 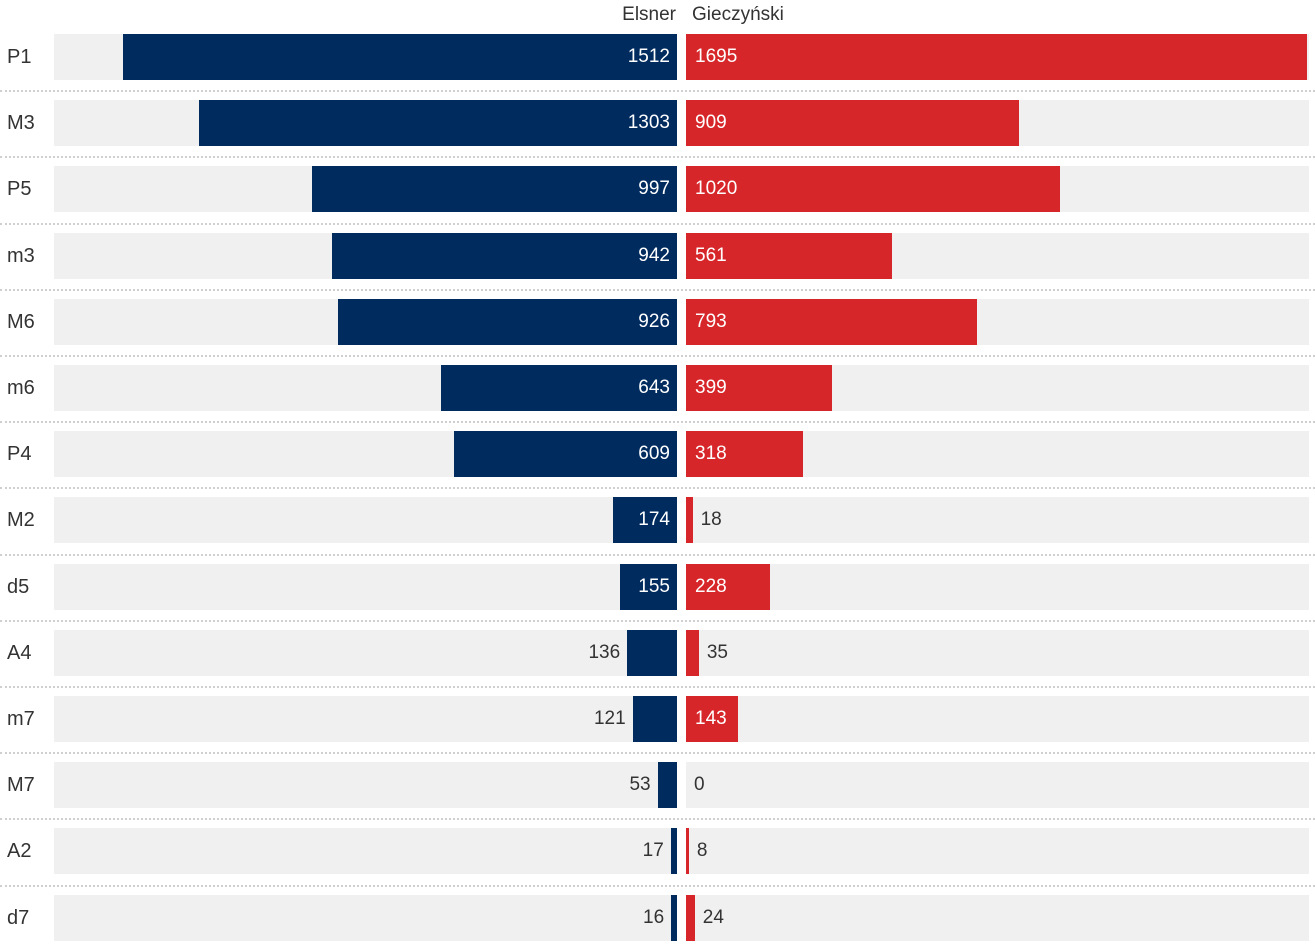 I want to click on series-header-gieczynski: Gieczyński, so click(x=738, y=14).